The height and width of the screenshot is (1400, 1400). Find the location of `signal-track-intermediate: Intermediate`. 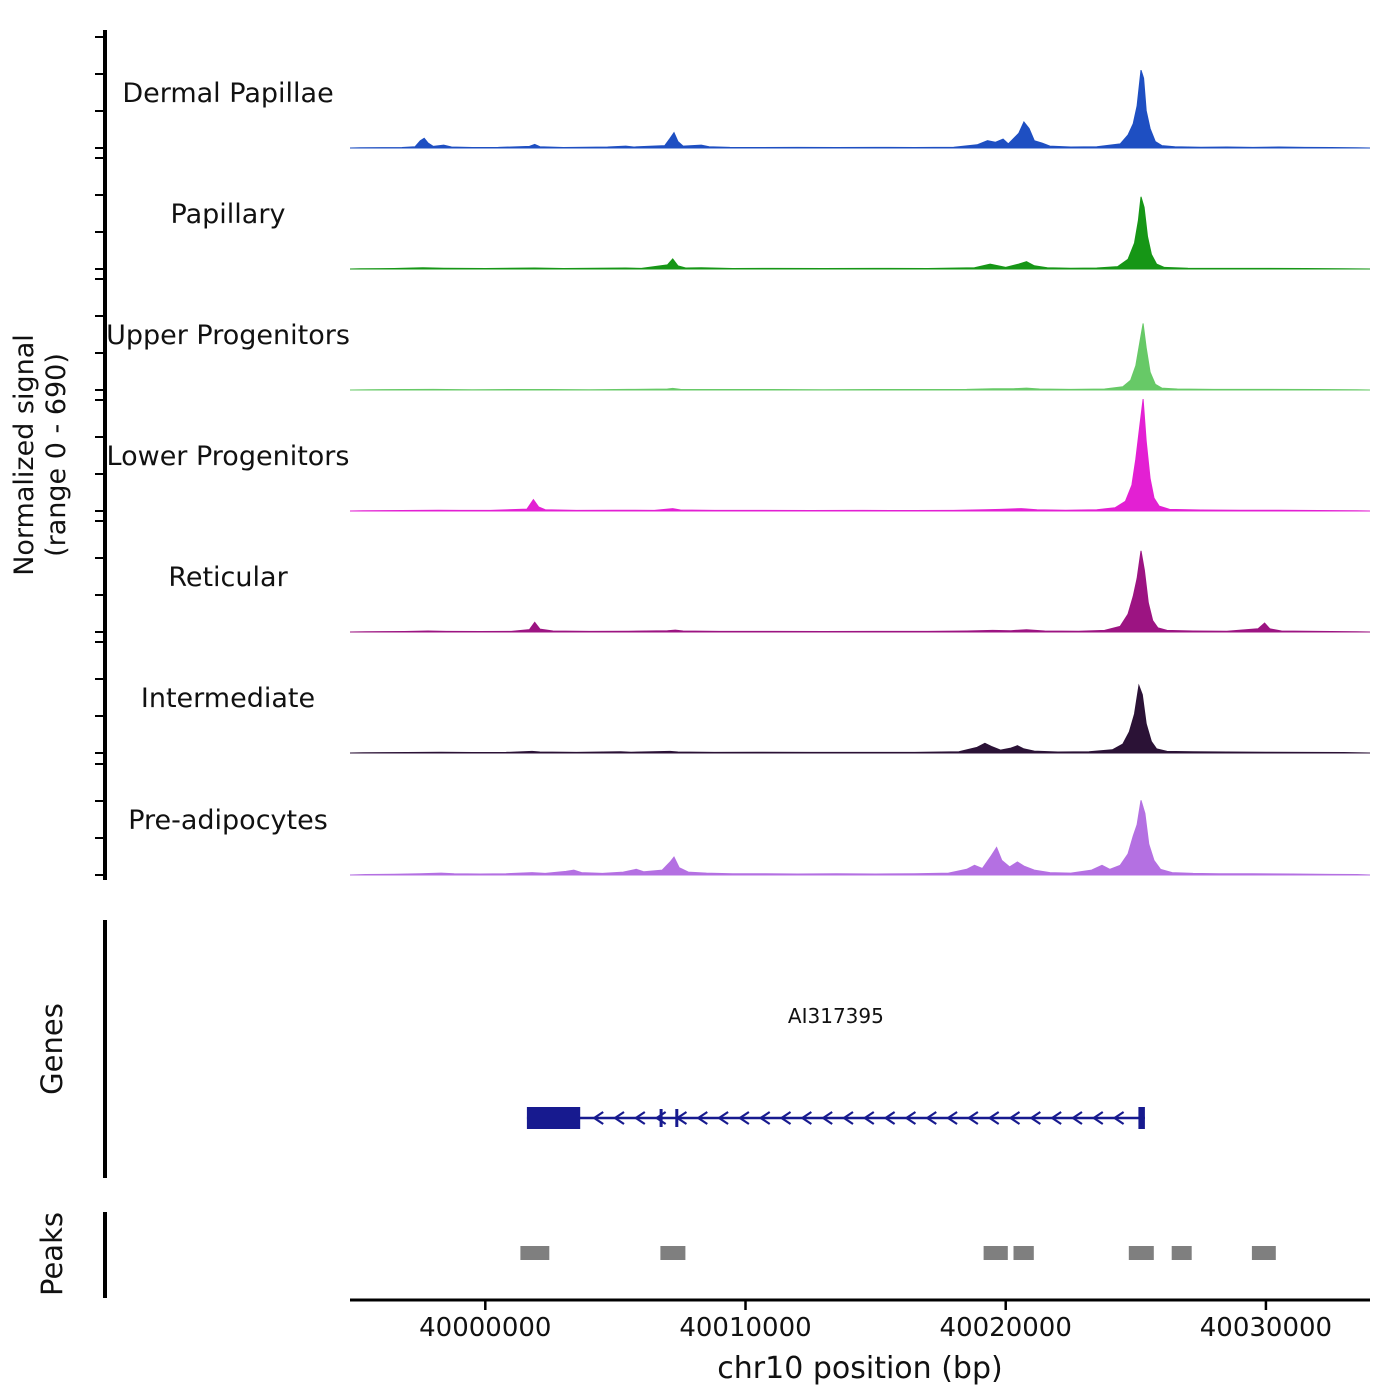

signal-track-intermediate: Intermediate is located at coordinates (756, 718).